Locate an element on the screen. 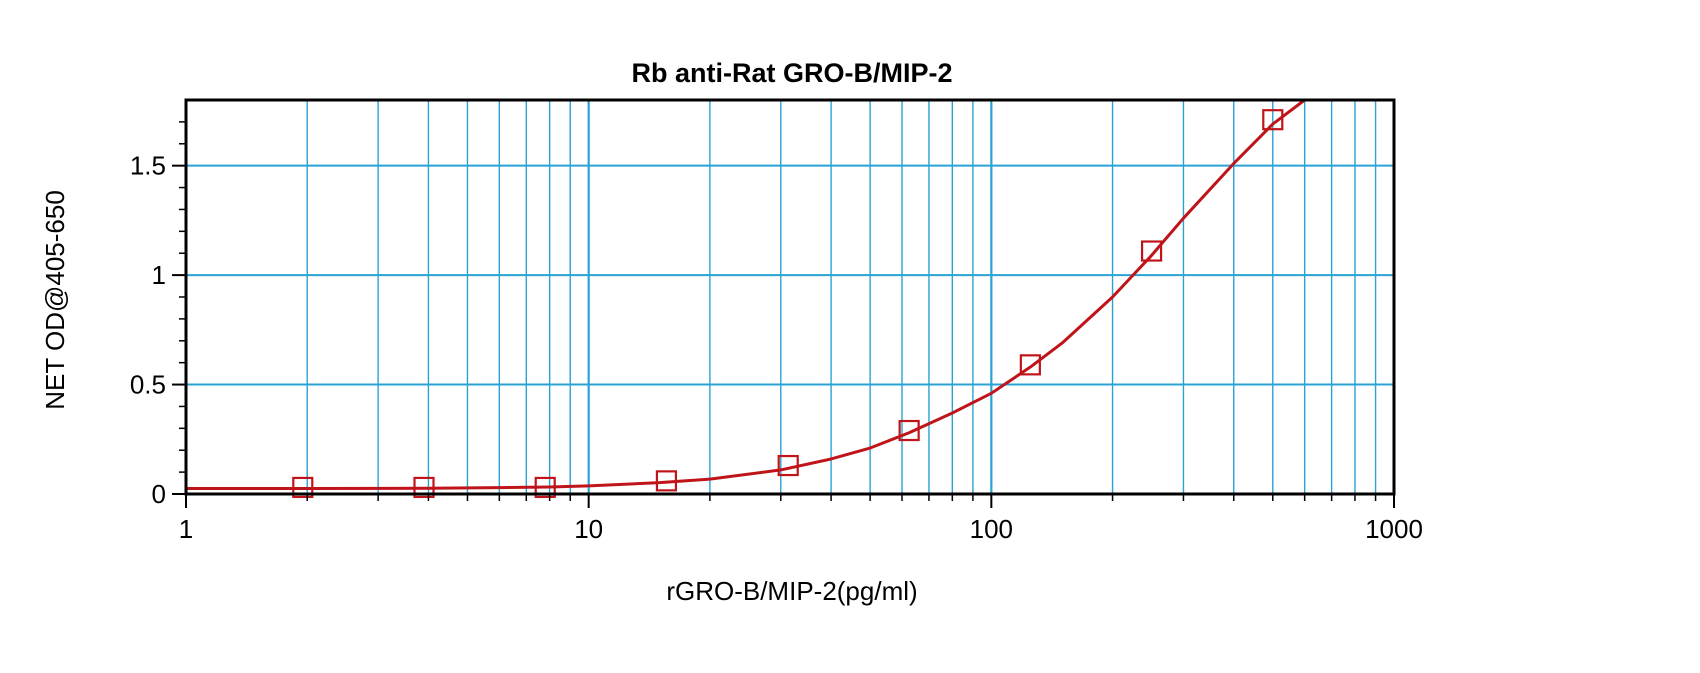  x-axis-label: rGRO-B/MIP-2(pg/ml) is located at coordinates (791, 591).